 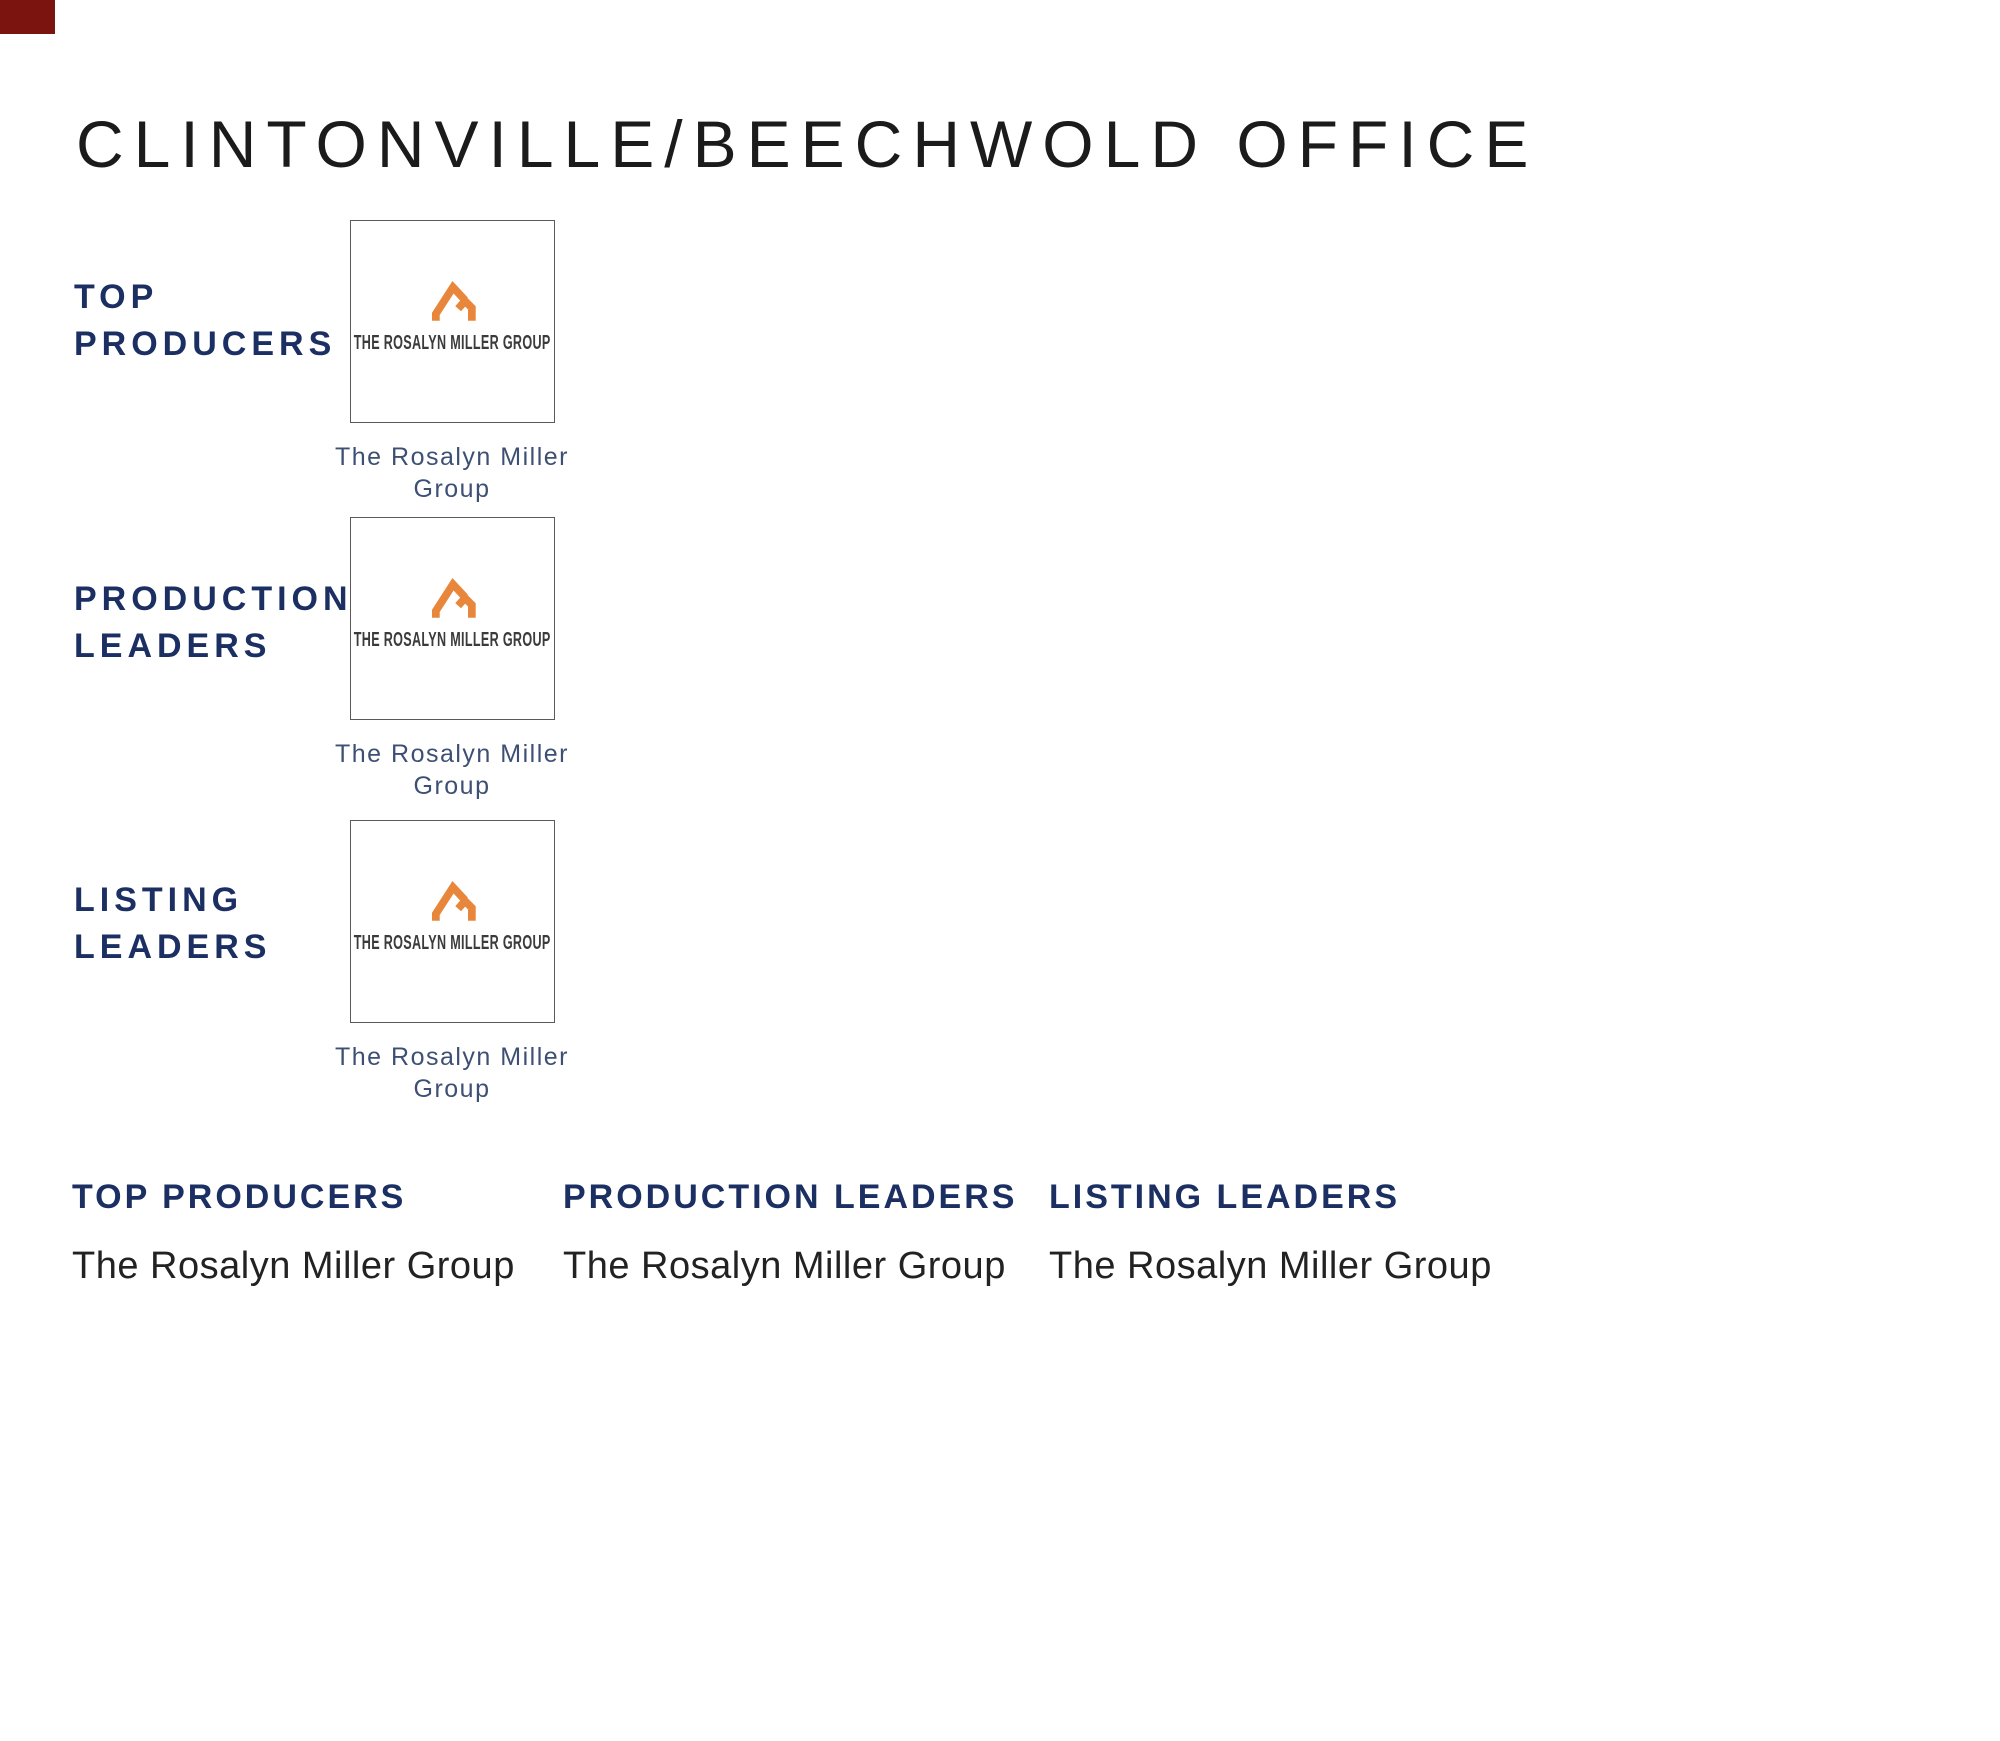 I want to click on agent-caption-top-producers: The Rosalyn Miller Group, so click(x=452, y=473).